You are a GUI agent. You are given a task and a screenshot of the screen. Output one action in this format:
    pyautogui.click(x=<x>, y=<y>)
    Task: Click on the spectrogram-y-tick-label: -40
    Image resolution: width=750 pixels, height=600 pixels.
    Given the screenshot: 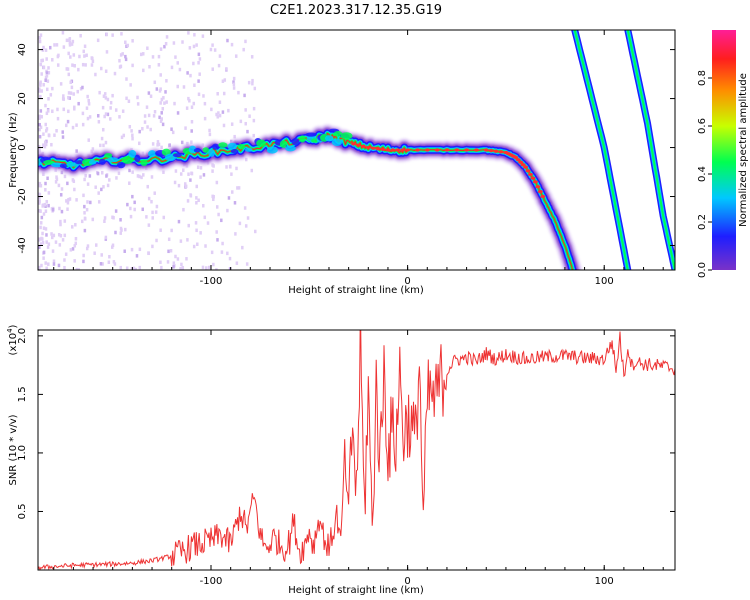 What is the action you would take?
    pyautogui.click(x=22, y=245)
    